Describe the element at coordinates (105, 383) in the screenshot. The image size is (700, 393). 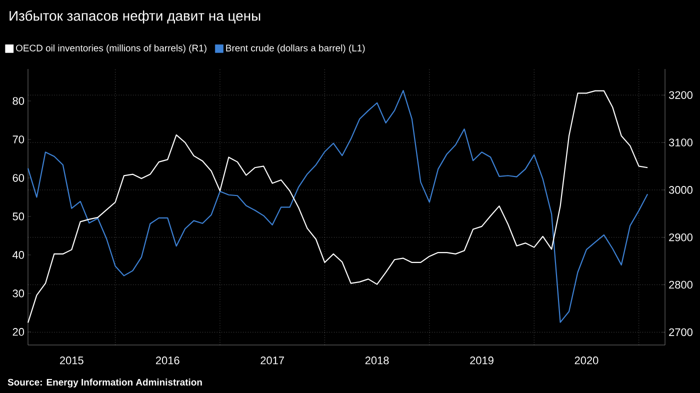
I see `source-note: Source: Energy Information Administration` at that location.